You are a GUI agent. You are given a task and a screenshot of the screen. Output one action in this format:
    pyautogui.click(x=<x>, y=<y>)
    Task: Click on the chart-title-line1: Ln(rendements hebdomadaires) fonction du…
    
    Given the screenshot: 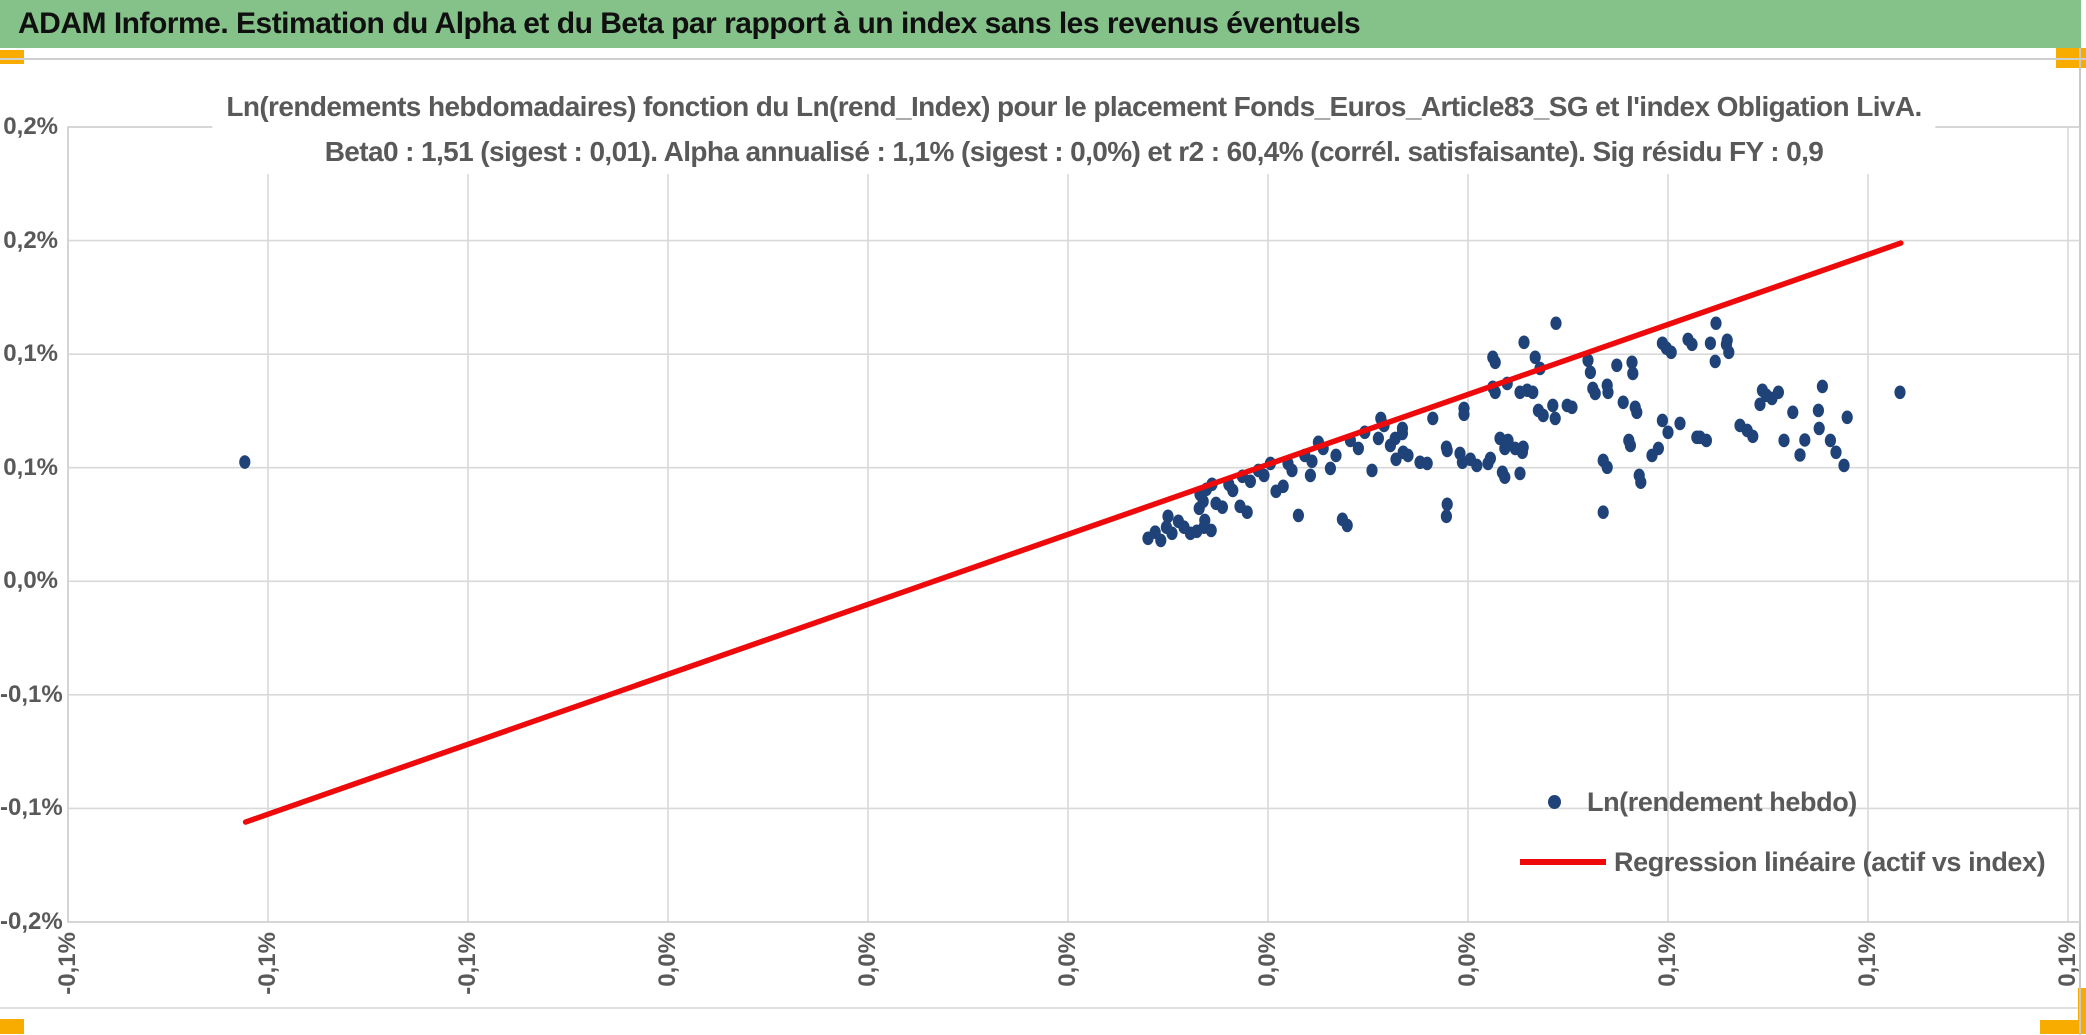 What is the action you would take?
    pyautogui.click(x=1074, y=106)
    